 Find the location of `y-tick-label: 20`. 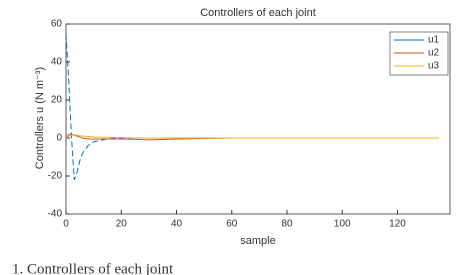

y-tick-label: 20 is located at coordinates (57, 100).